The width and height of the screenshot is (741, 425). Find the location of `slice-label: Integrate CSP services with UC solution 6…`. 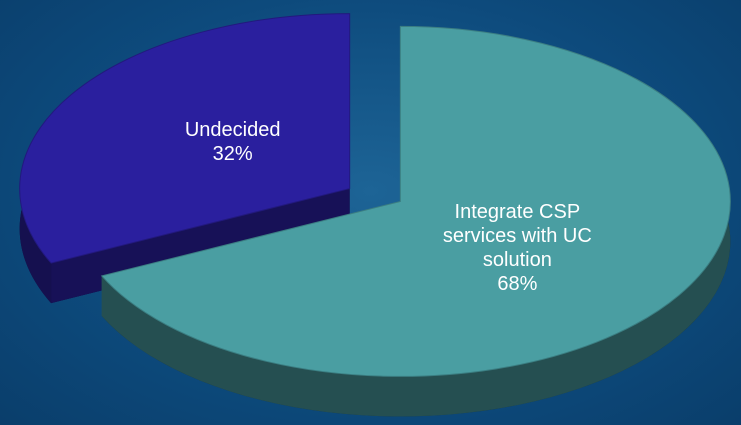

slice-label: Integrate CSP services with UC solution 6… is located at coordinates (517, 248).